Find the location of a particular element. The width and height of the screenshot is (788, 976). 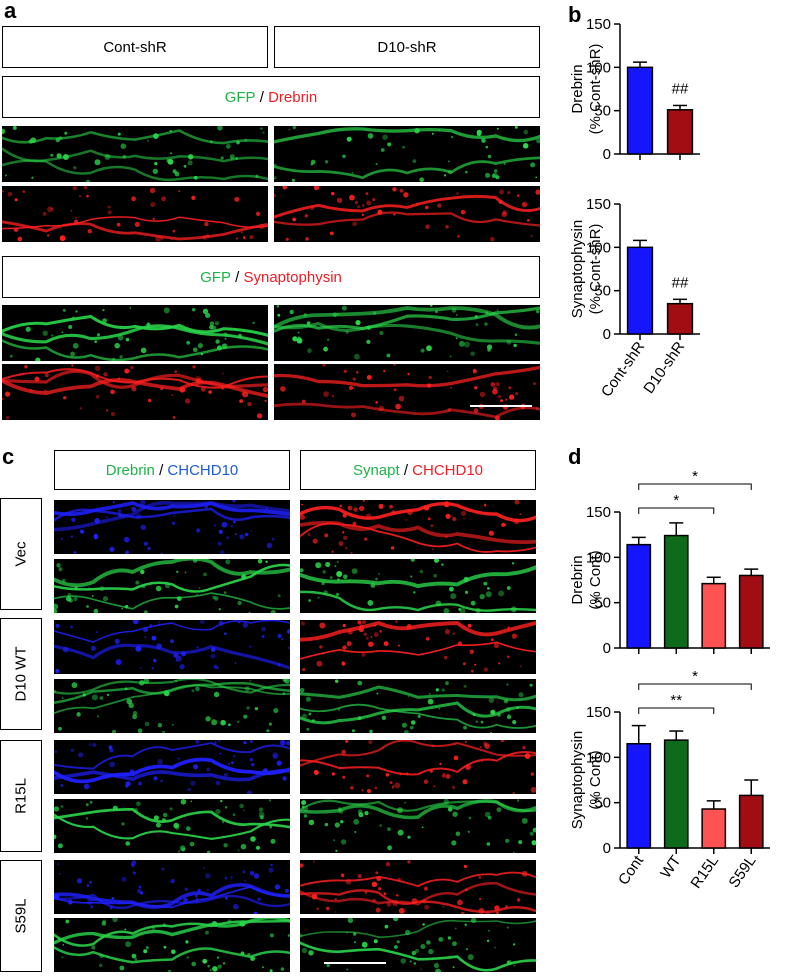

micrograph-c-vec-synapt is located at coordinates (418, 586).